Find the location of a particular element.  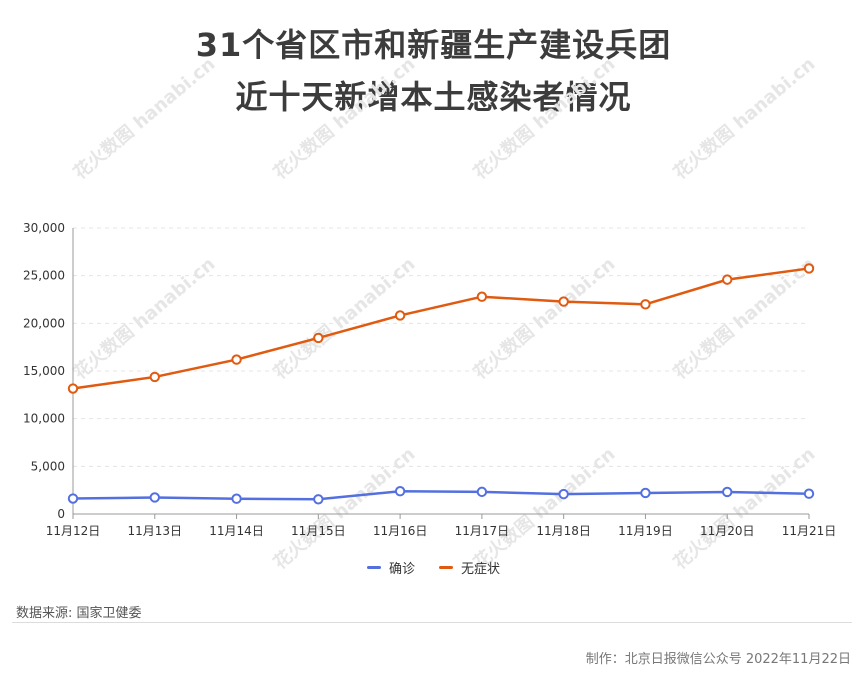

y-tick-label: 10,000 is located at coordinates (44, 419).